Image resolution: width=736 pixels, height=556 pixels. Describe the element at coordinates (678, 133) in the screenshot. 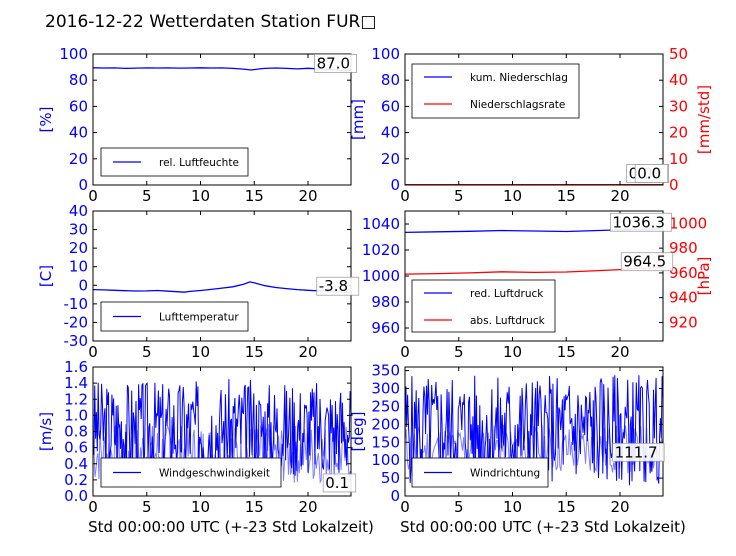

I see `y2-tick-label: 20` at that location.